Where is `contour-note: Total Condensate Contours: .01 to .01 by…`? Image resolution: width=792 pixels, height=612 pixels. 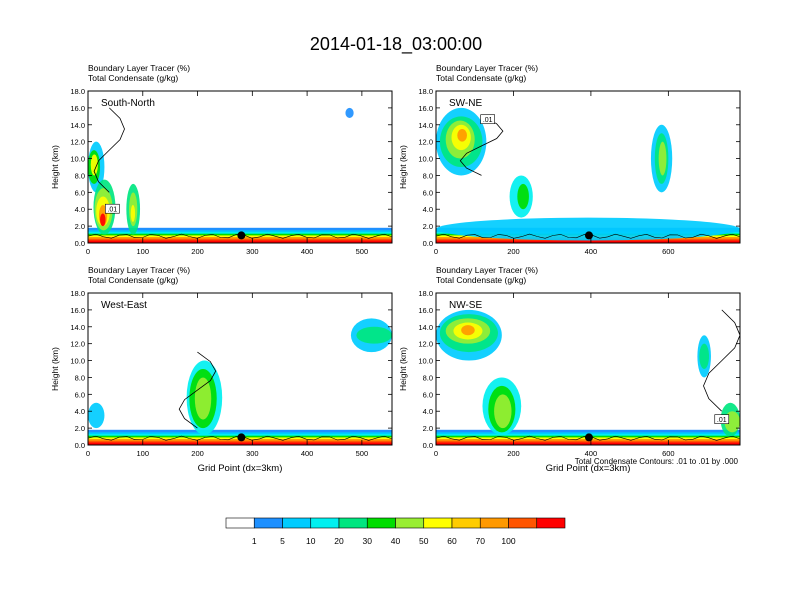
contour-note: Total Condensate Contours: .01 to .01 by… is located at coordinates (657, 461).